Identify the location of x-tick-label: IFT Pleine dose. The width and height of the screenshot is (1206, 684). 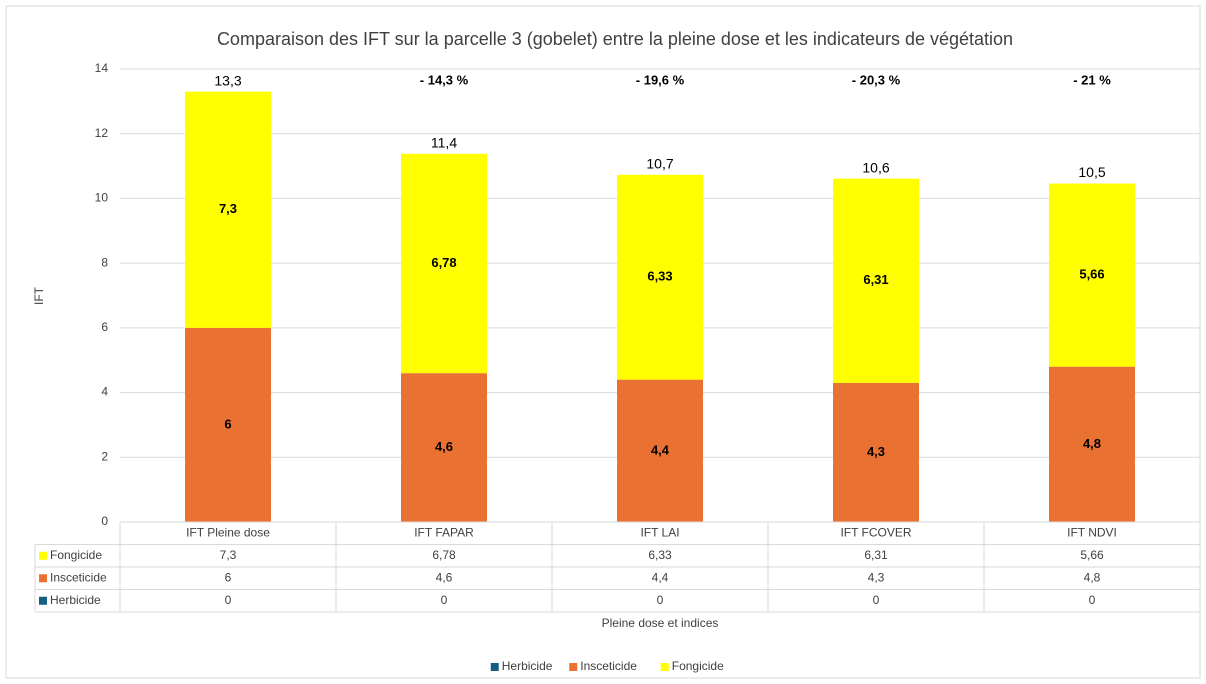
(228, 532).